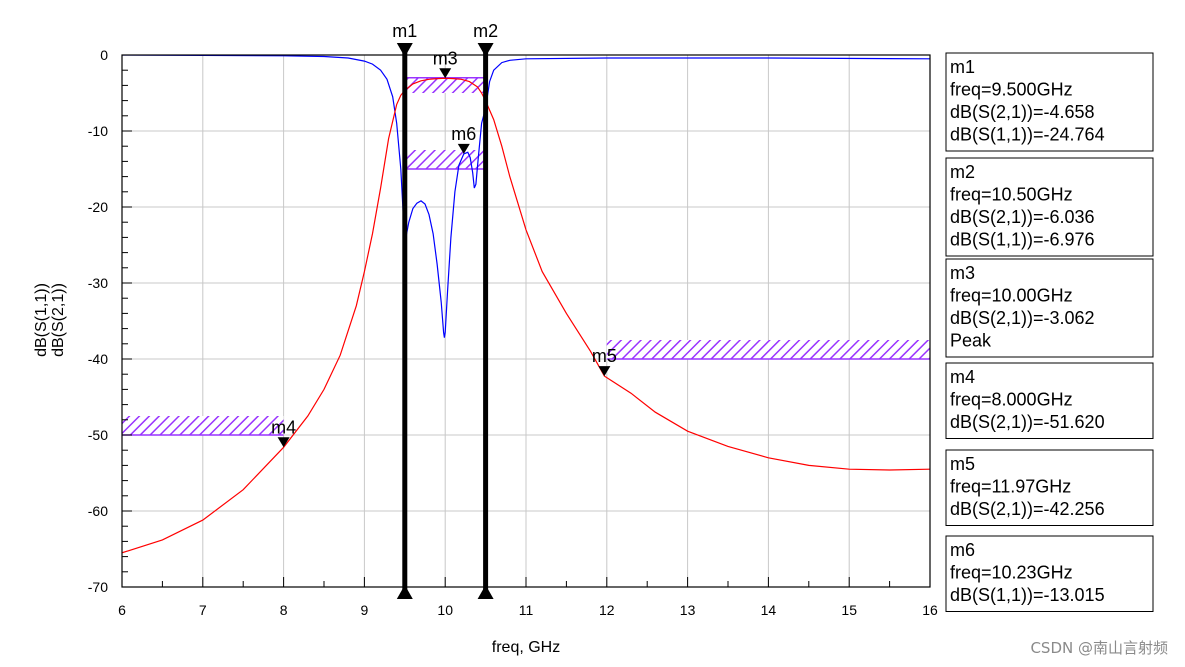  Describe the element at coordinates (463, 134) in the screenshot. I see `m6-marker-label: m6` at that location.